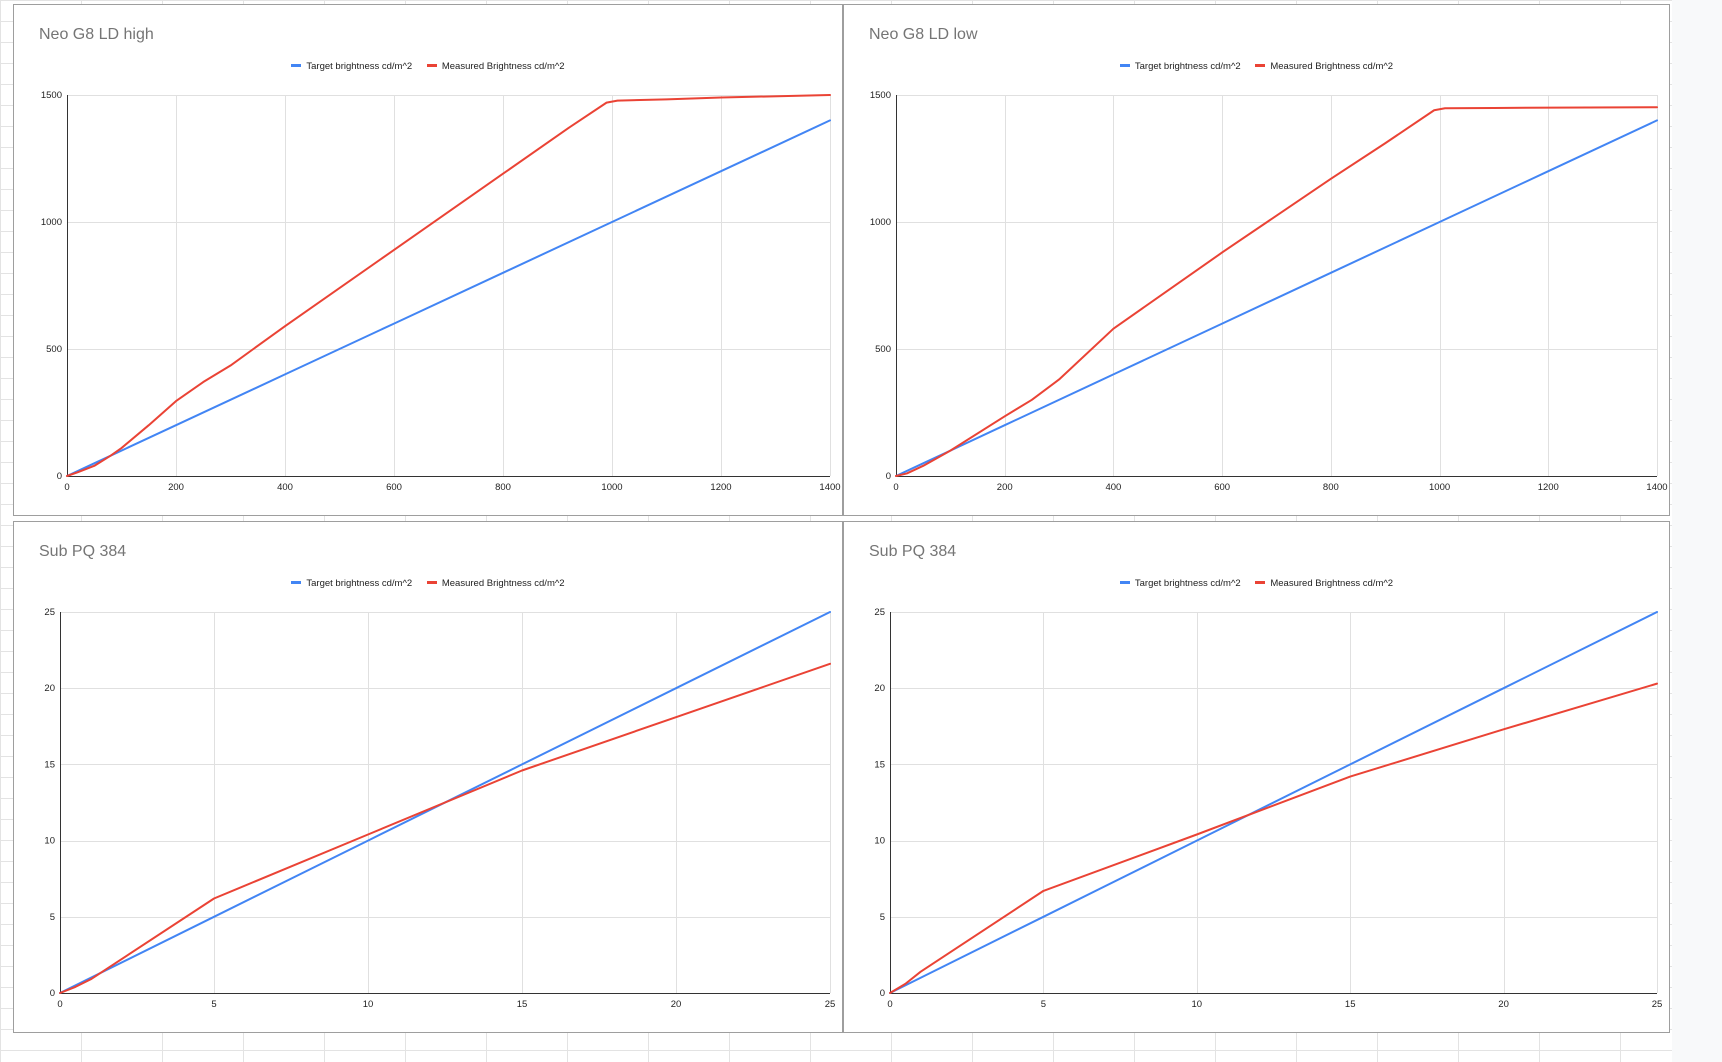 The image size is (1722, 1062). What do you see at coordinates (923, 34) in the screenshot?
I see `chart-title: Neo G8 LD low` at bounding box center [923, 34].